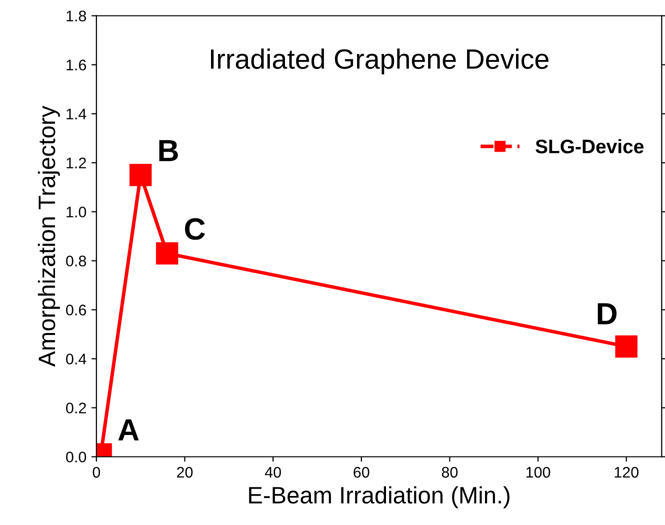  Describe the element at coordinates (538, 472) in the screenshot. I see `x-tick-label: 100` at that location.